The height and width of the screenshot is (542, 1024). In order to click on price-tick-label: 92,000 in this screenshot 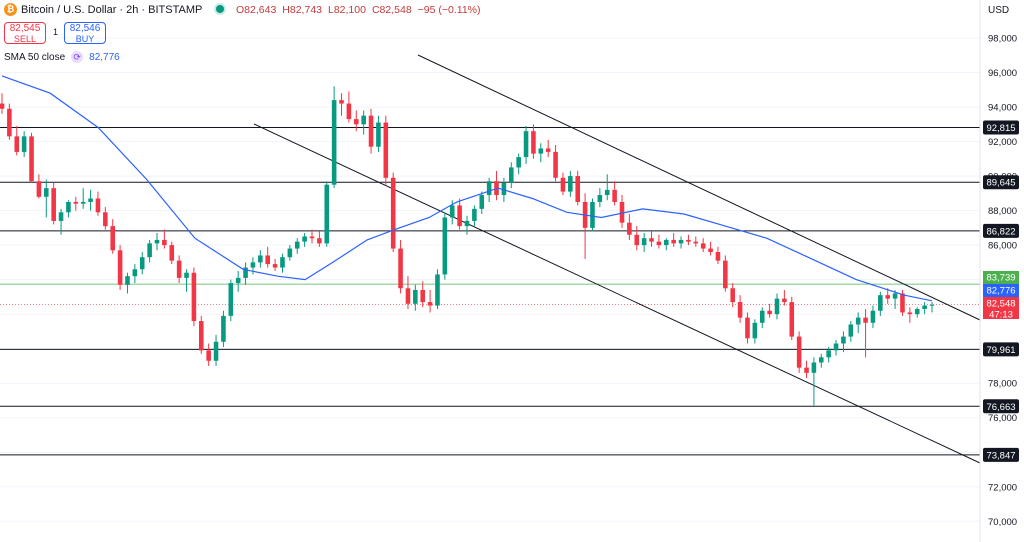, I will do `click(1002, 142)`.